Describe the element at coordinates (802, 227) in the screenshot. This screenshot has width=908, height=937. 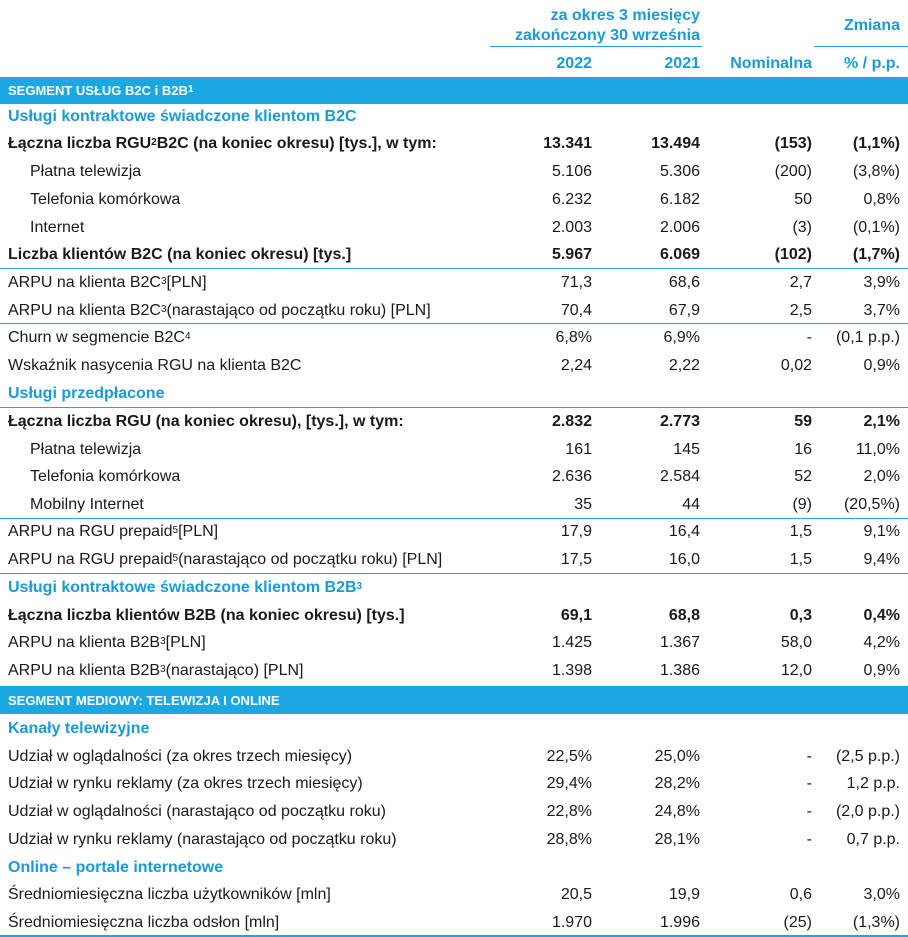
I see `value-nominal-change: (3)` at that location.